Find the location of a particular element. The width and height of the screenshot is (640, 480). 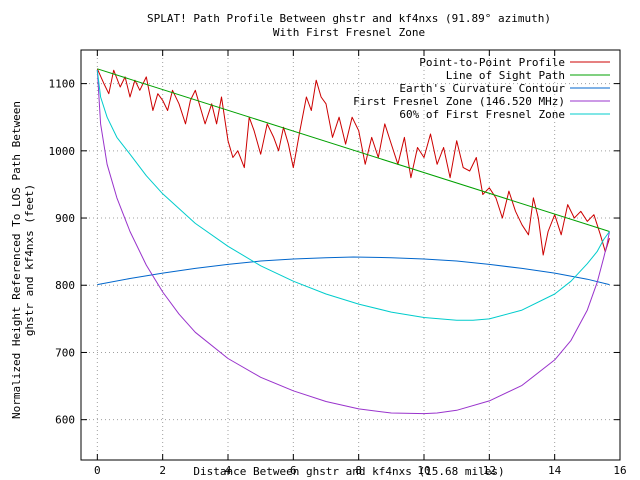

x-tick-label: 6 is located at coordinates (293, 470).